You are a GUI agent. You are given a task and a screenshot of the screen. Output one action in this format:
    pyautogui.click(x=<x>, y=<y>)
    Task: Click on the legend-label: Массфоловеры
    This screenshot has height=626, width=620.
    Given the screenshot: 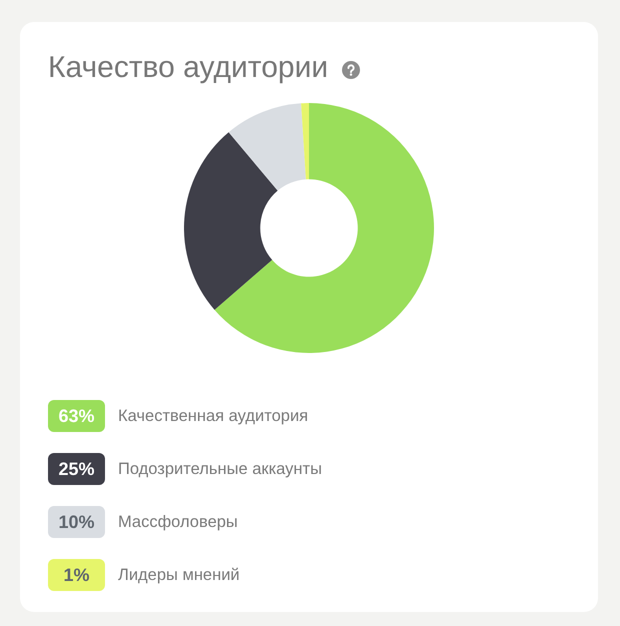 What is the action you would take?
    pyautogui.click(x=178, y=522)
    